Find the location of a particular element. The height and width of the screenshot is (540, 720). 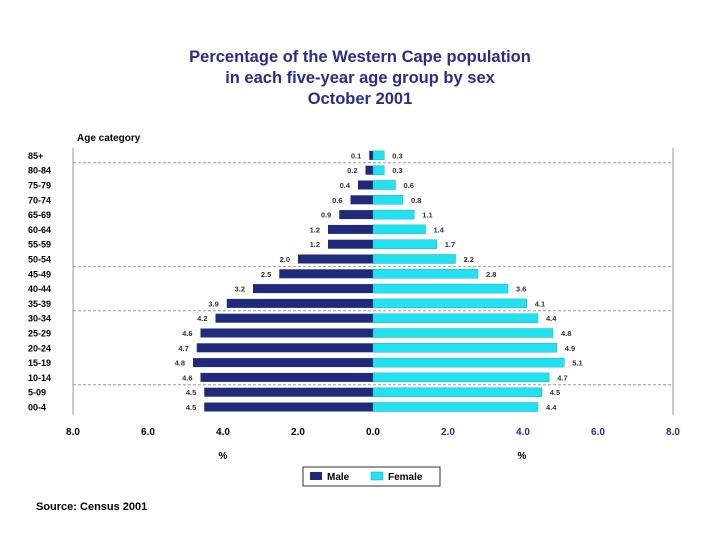

female-value-label: 0.6 is located at coordinates (409, 185).